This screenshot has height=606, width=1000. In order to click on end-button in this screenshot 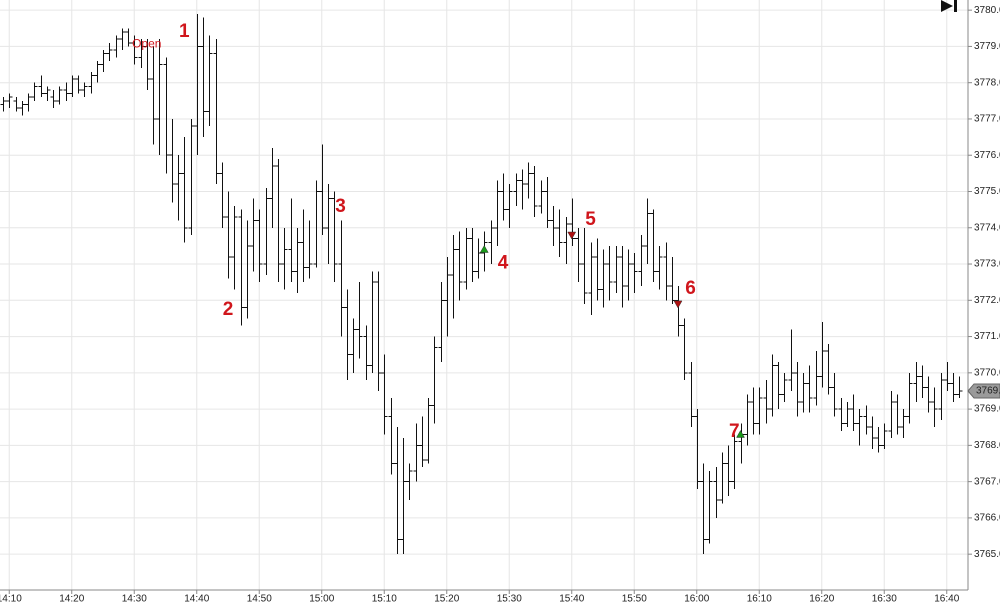, I will do `click(949, 6)`.